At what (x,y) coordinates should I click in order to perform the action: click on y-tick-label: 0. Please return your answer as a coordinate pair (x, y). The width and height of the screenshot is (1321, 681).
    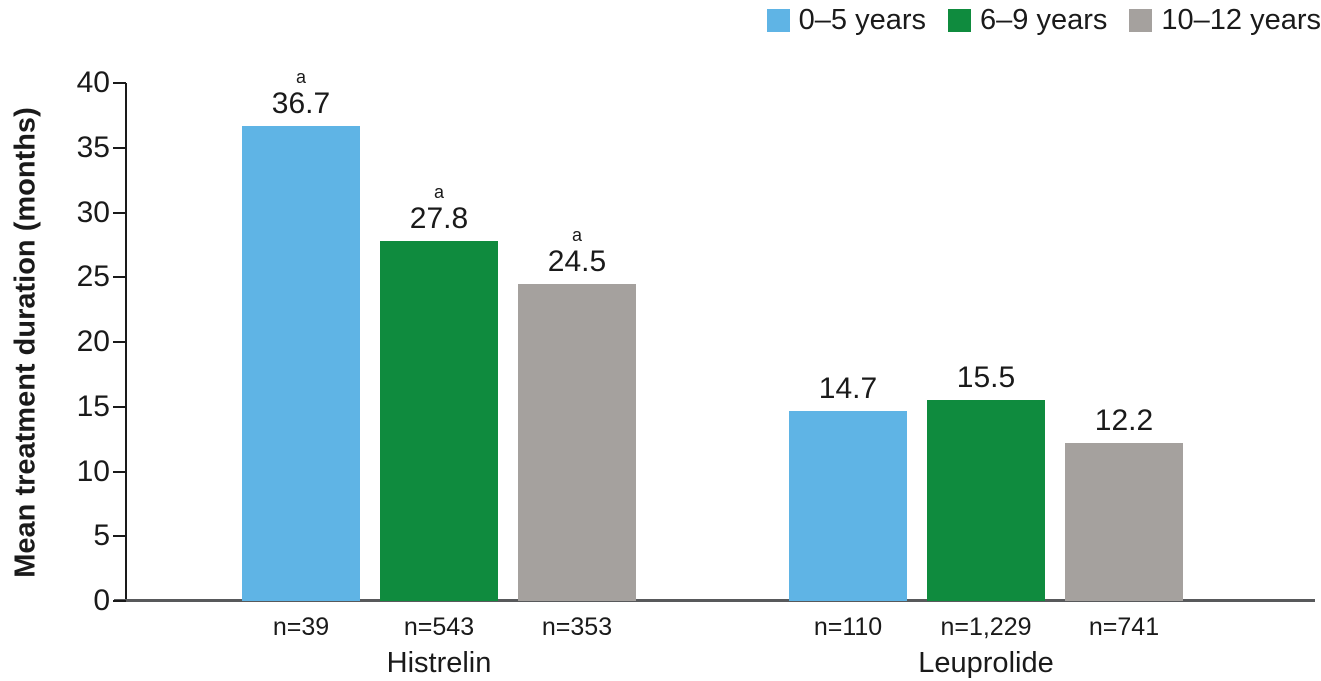
    Looking at the image, I should click on (101, 600).